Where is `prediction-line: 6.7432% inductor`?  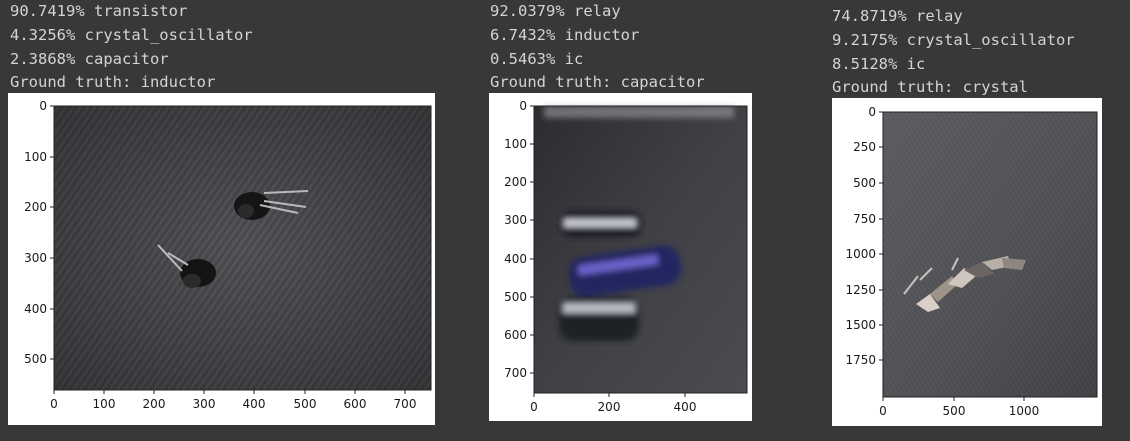 prediction-line: 6.7432% inductor is located at coordinates (565, 34).